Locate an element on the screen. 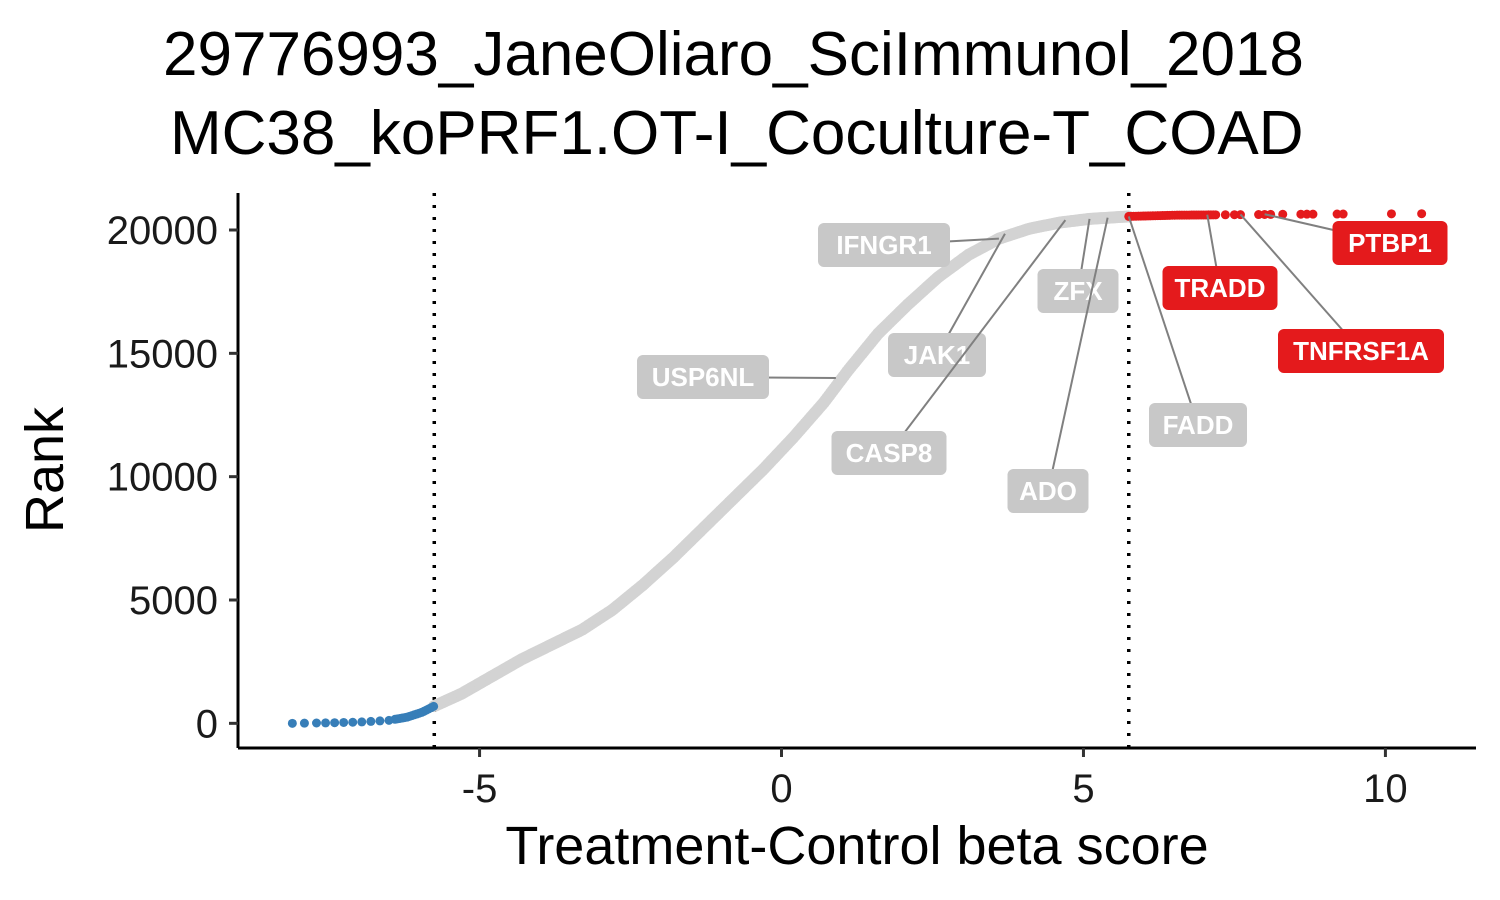  x-tick-label: -5 is located at coordinates (480, 789).